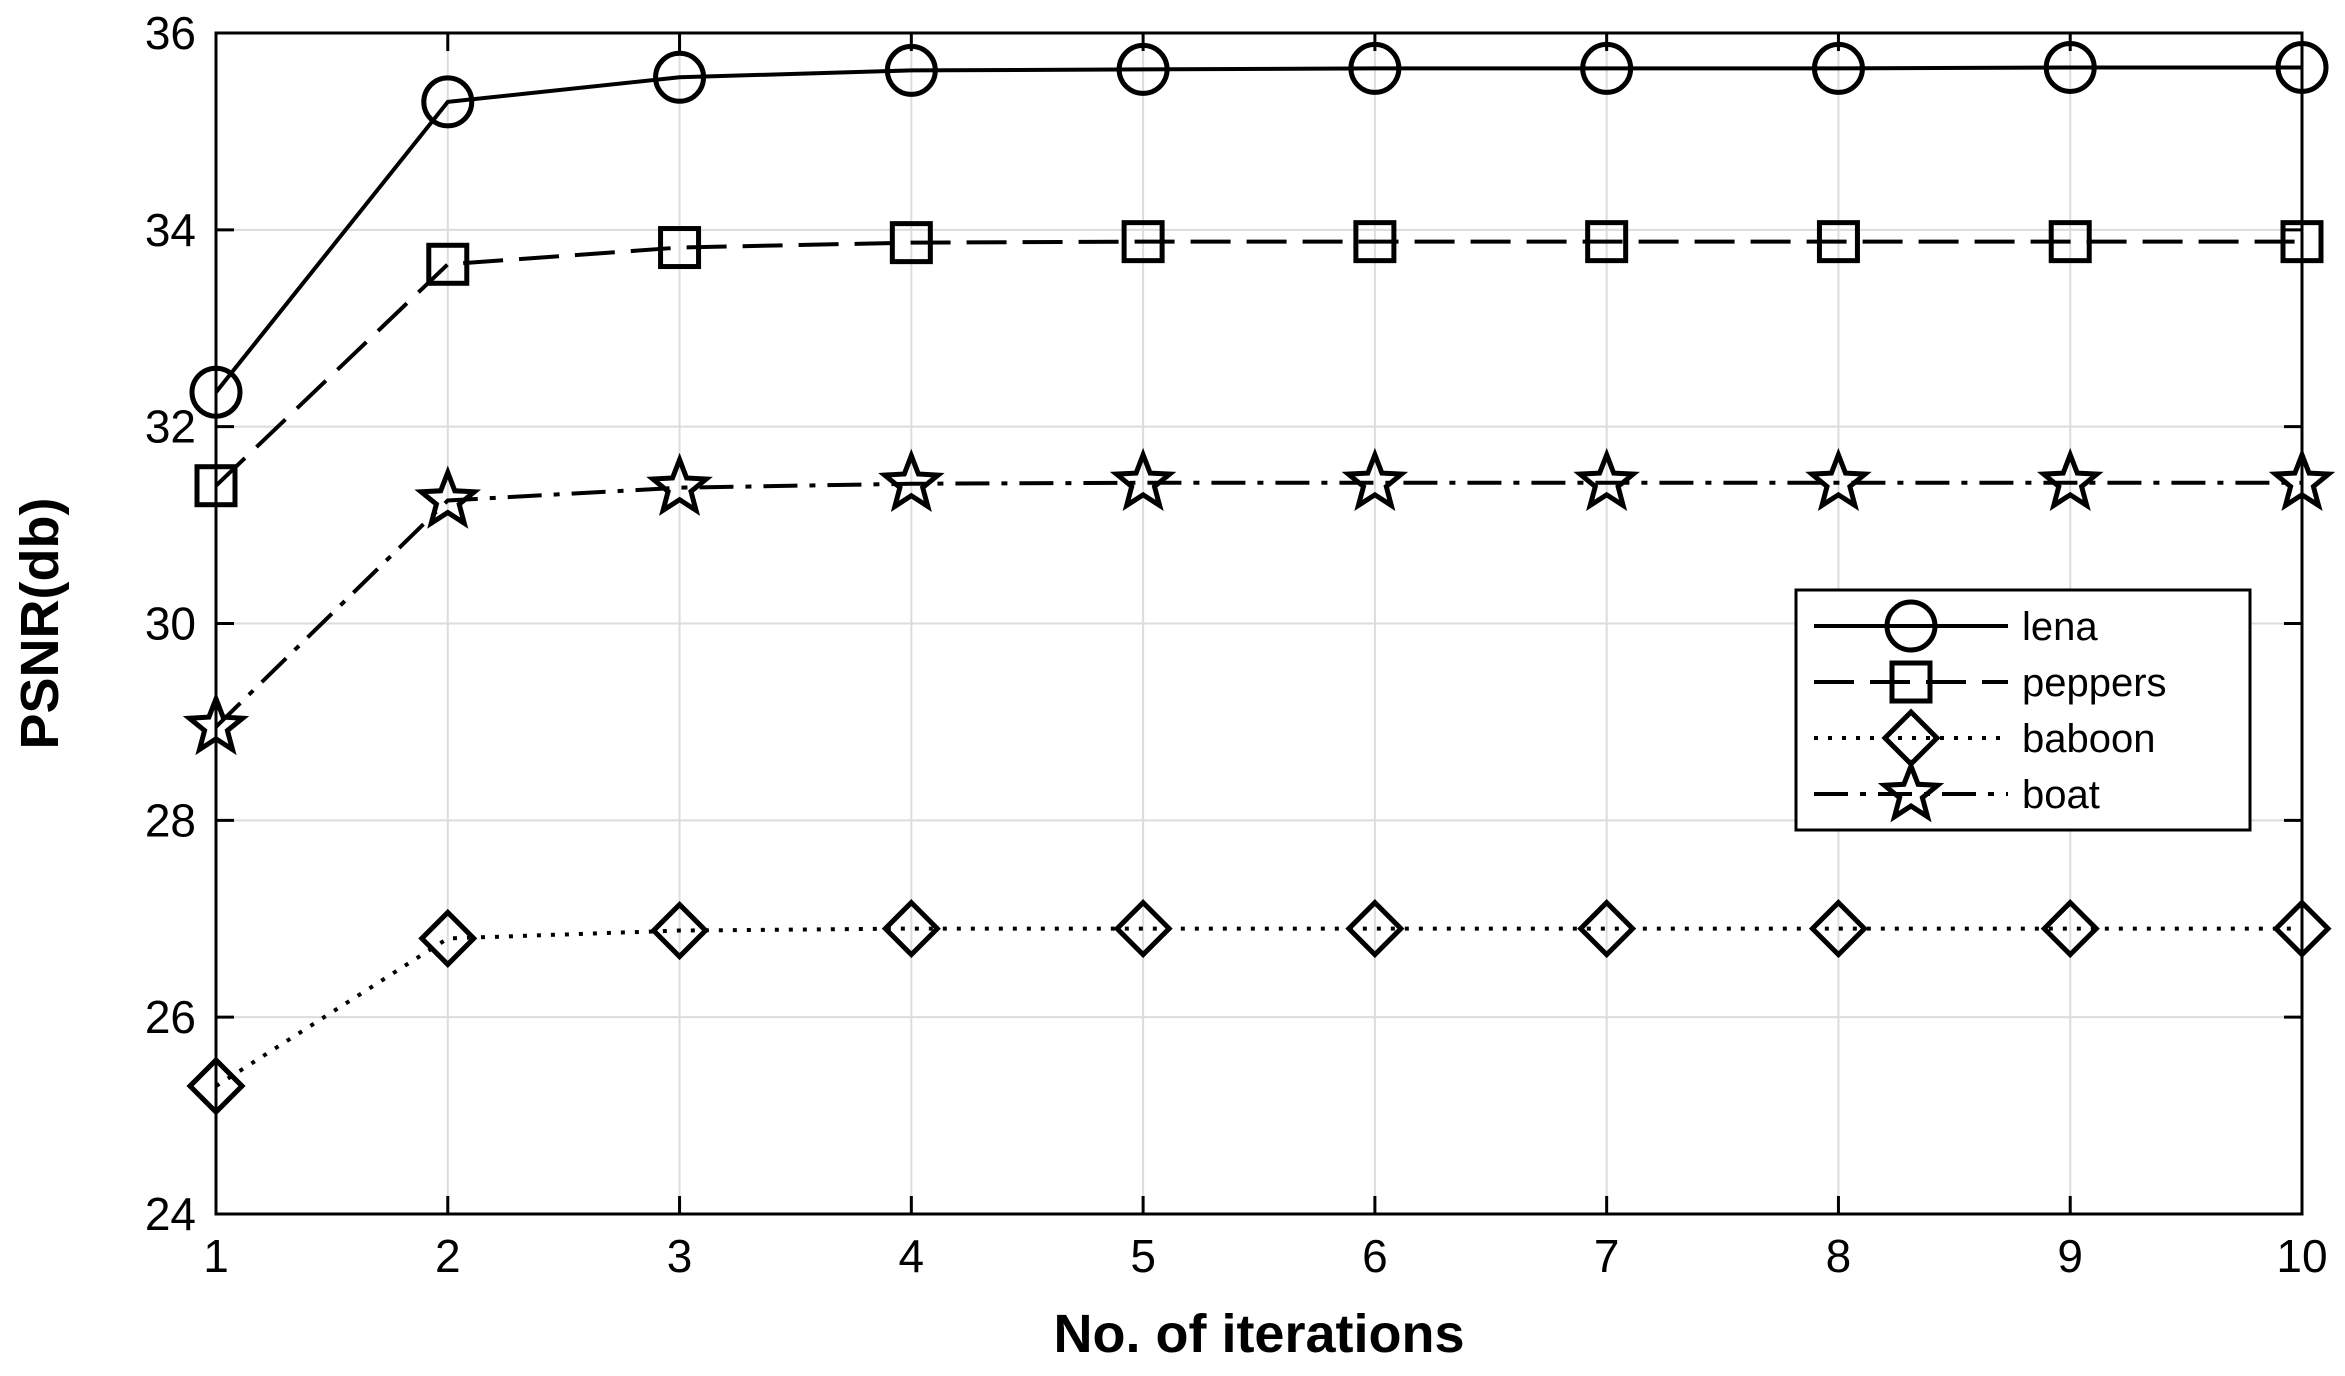  Describe the element at coordinates (2088, 739) in the screenshot. I see `legend-label-baboon: baboon` at that location.